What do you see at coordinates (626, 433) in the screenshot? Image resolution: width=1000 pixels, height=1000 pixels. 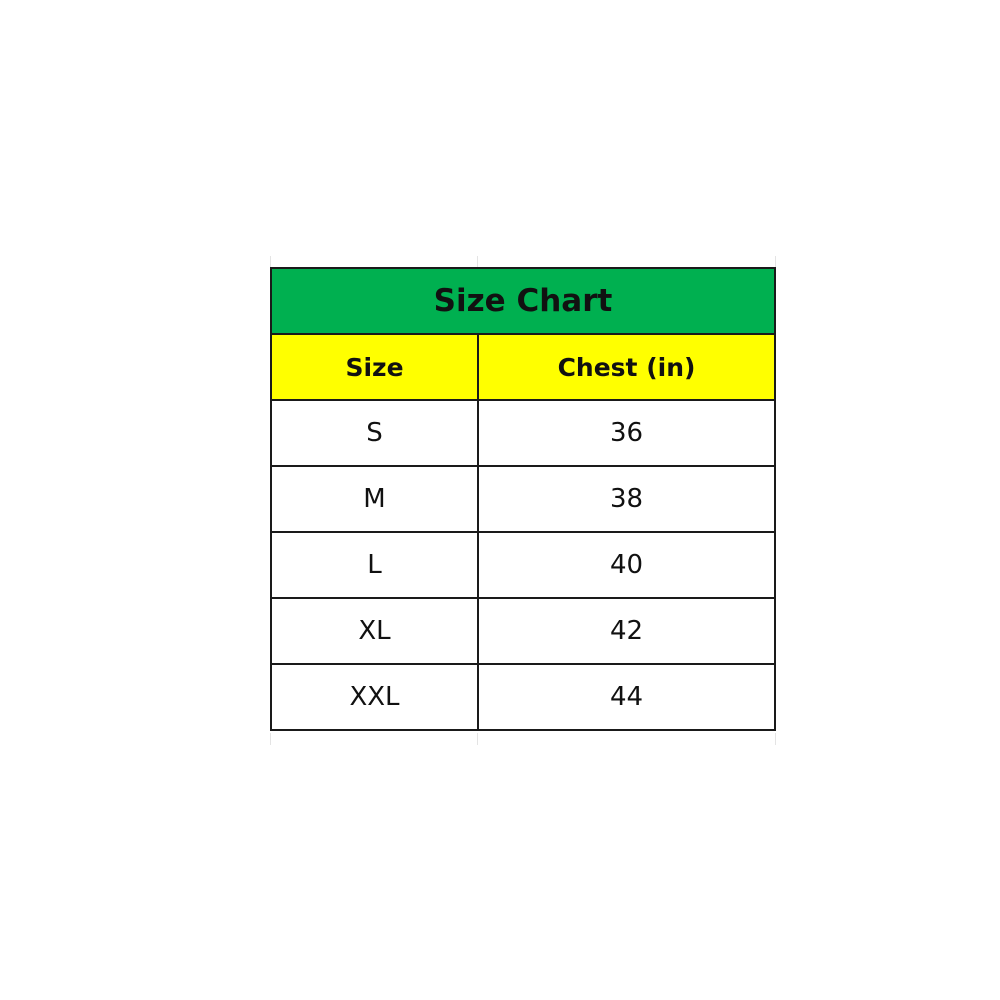 I see `cell-chest: 36` at bounding box center [626, 433].